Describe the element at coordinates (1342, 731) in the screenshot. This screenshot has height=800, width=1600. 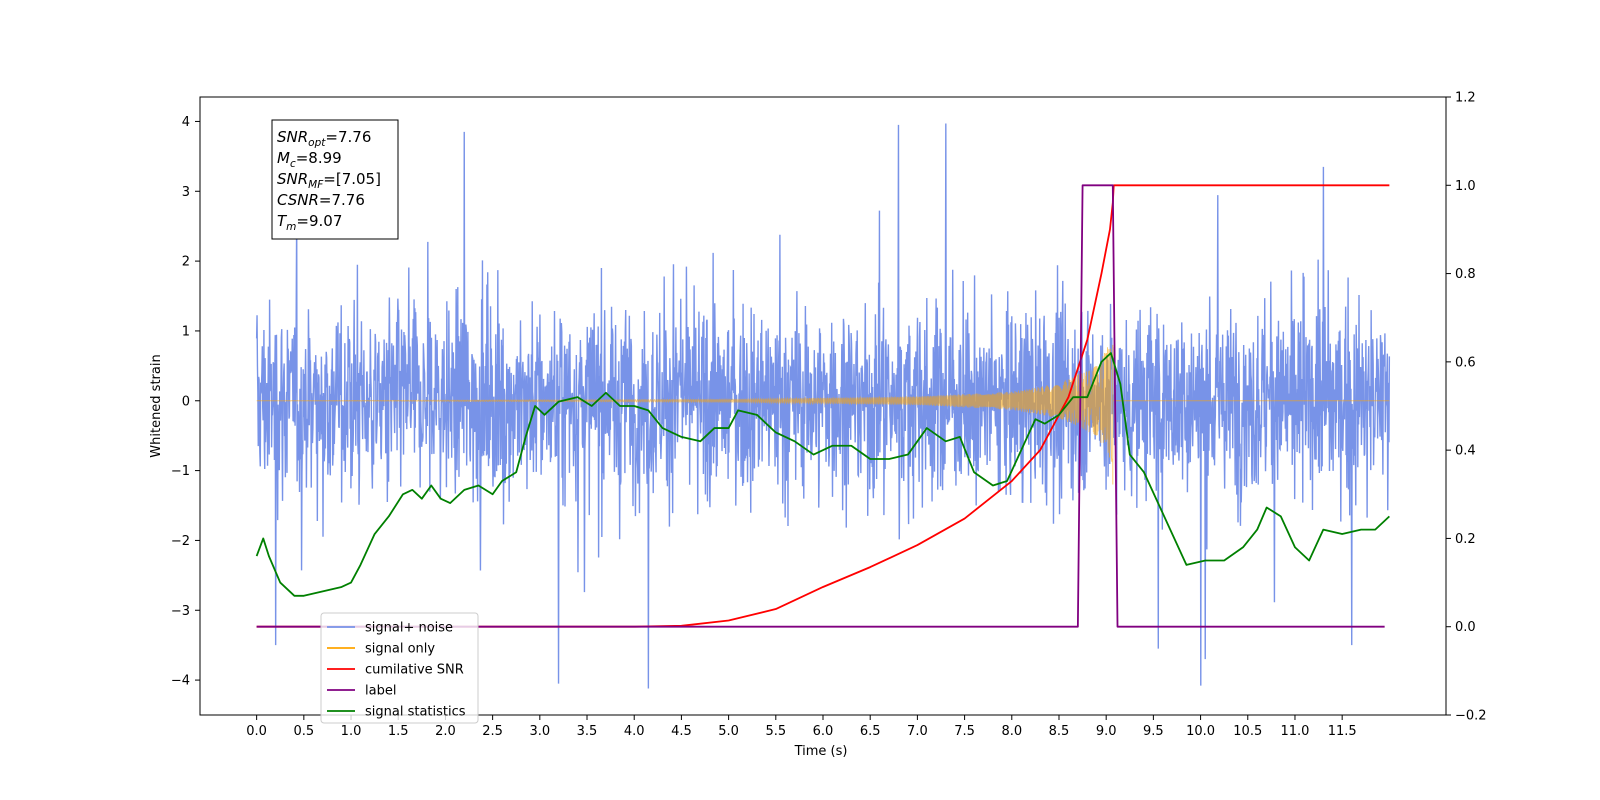
I see `x-tick-label: 11.5` at that location.